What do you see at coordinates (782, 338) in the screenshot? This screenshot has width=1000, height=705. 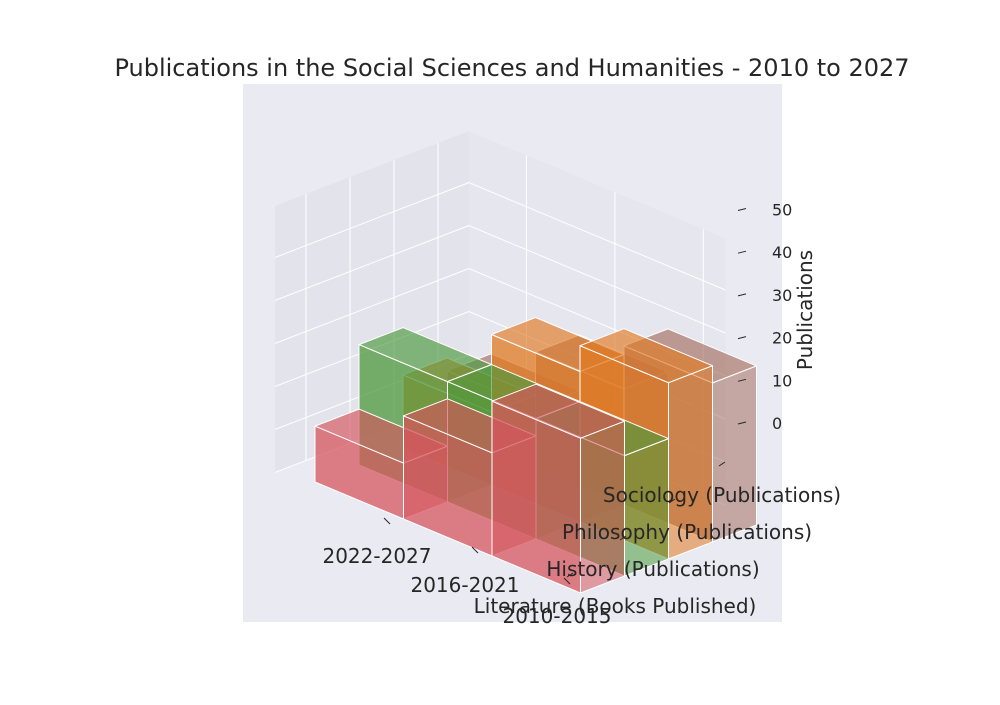 I see `z-tick-label-2: 20` at bounding box center [782, 338].